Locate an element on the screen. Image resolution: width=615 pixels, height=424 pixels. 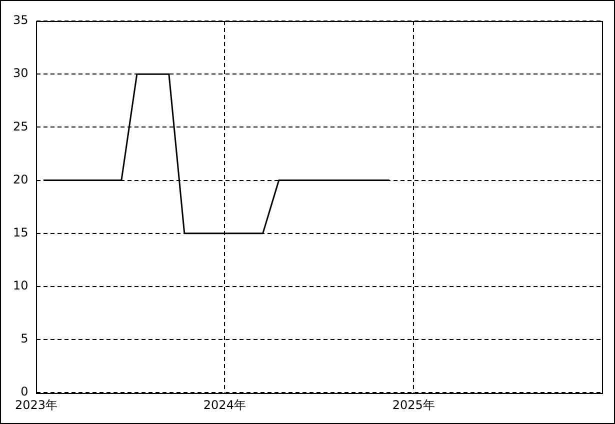
y-tick-label: 5 is located at coordinates (24, 339).